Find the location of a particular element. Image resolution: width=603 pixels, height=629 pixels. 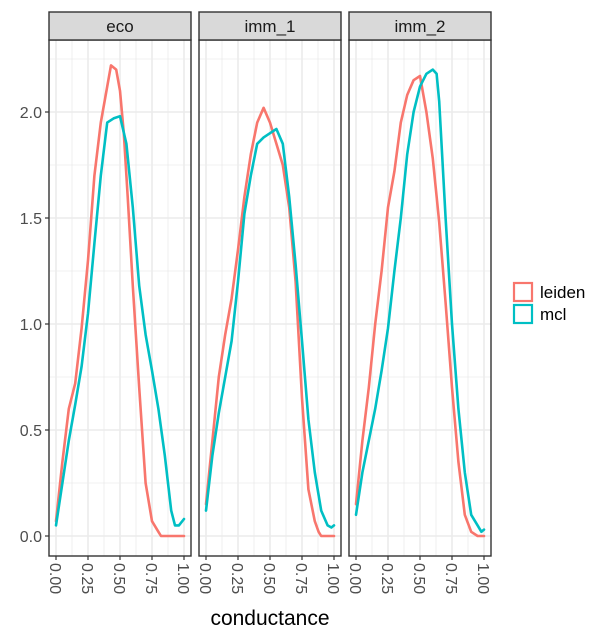

facet-strip-label: imm_2 is located at coordinates (419, 26).